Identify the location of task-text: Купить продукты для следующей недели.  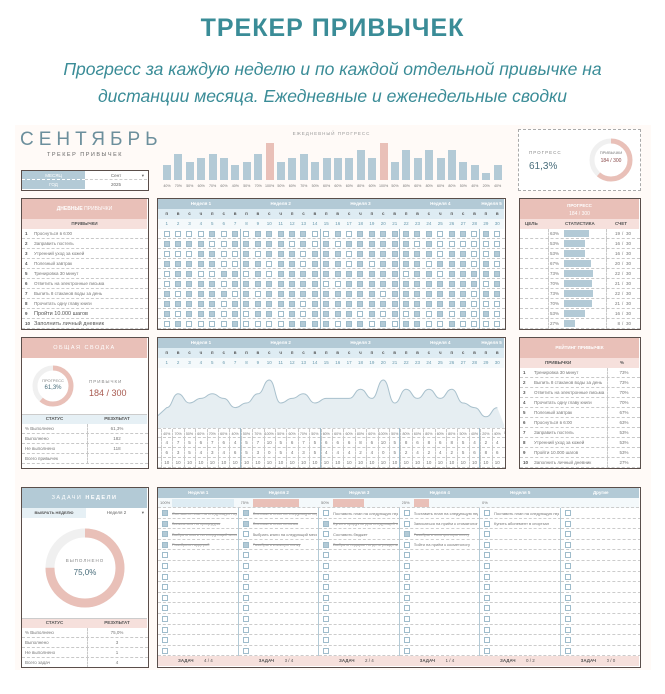
(365, 524).